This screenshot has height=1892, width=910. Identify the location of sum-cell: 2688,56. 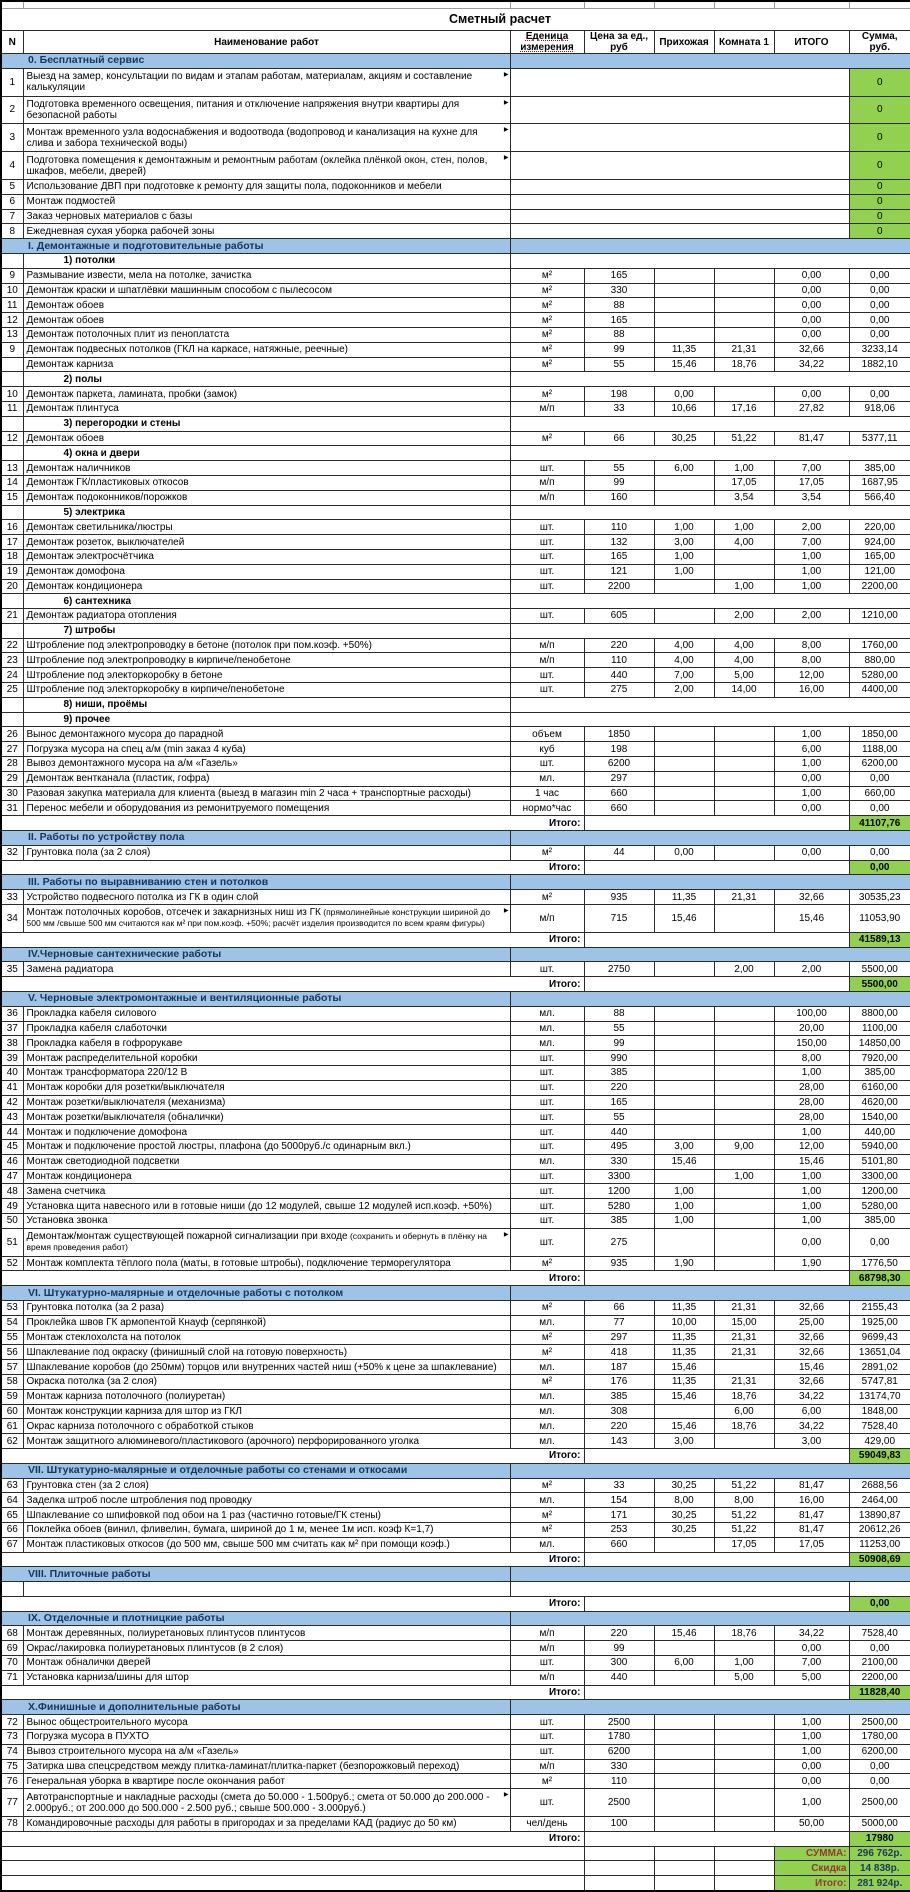
(879, 1485).